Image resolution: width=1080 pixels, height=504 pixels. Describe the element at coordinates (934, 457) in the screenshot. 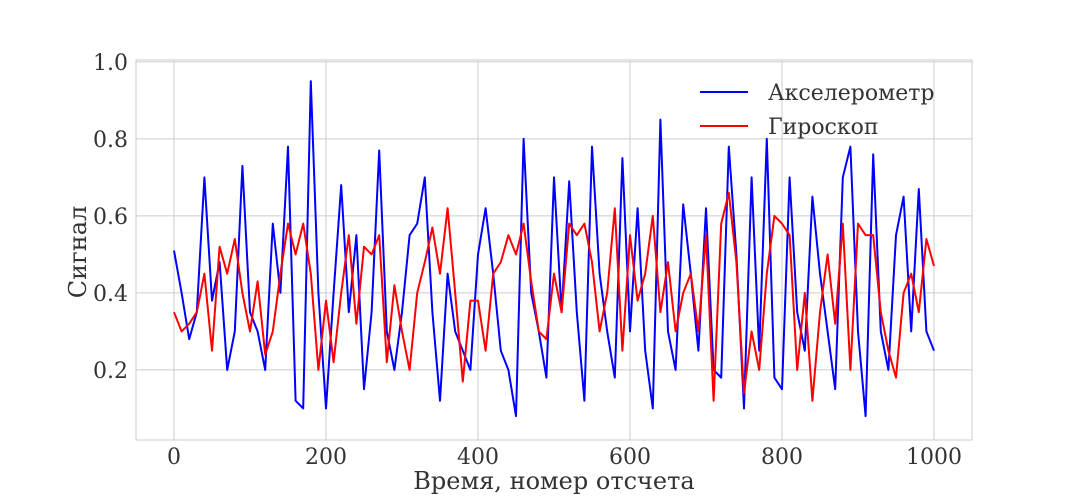

I see `x-tick-label: 1000` at that location.